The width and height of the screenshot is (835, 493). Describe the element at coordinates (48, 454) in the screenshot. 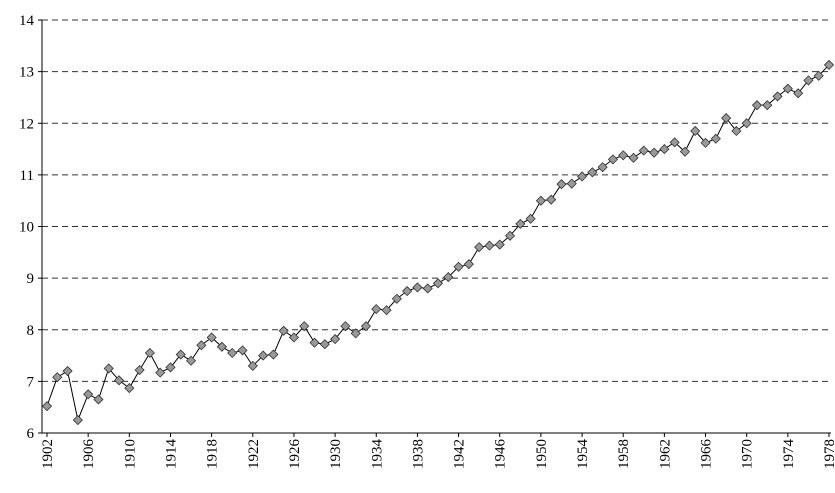

I see `x-tick-label: 1902` at that location.